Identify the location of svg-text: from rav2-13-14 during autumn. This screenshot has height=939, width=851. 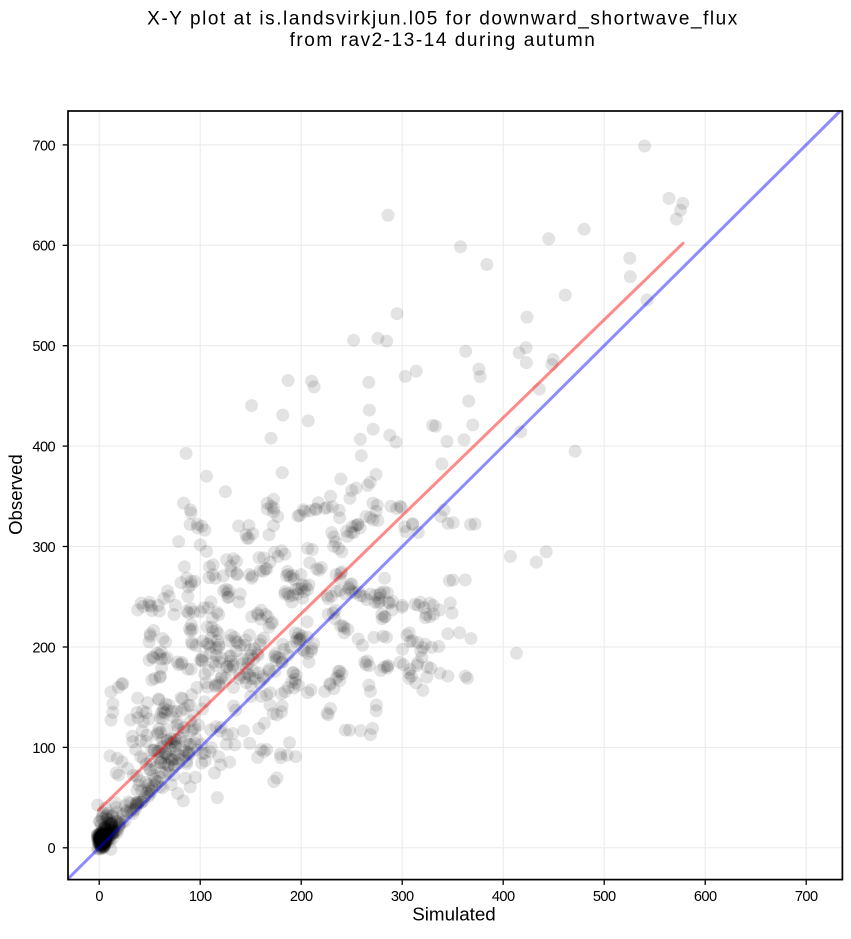
(443, 40).